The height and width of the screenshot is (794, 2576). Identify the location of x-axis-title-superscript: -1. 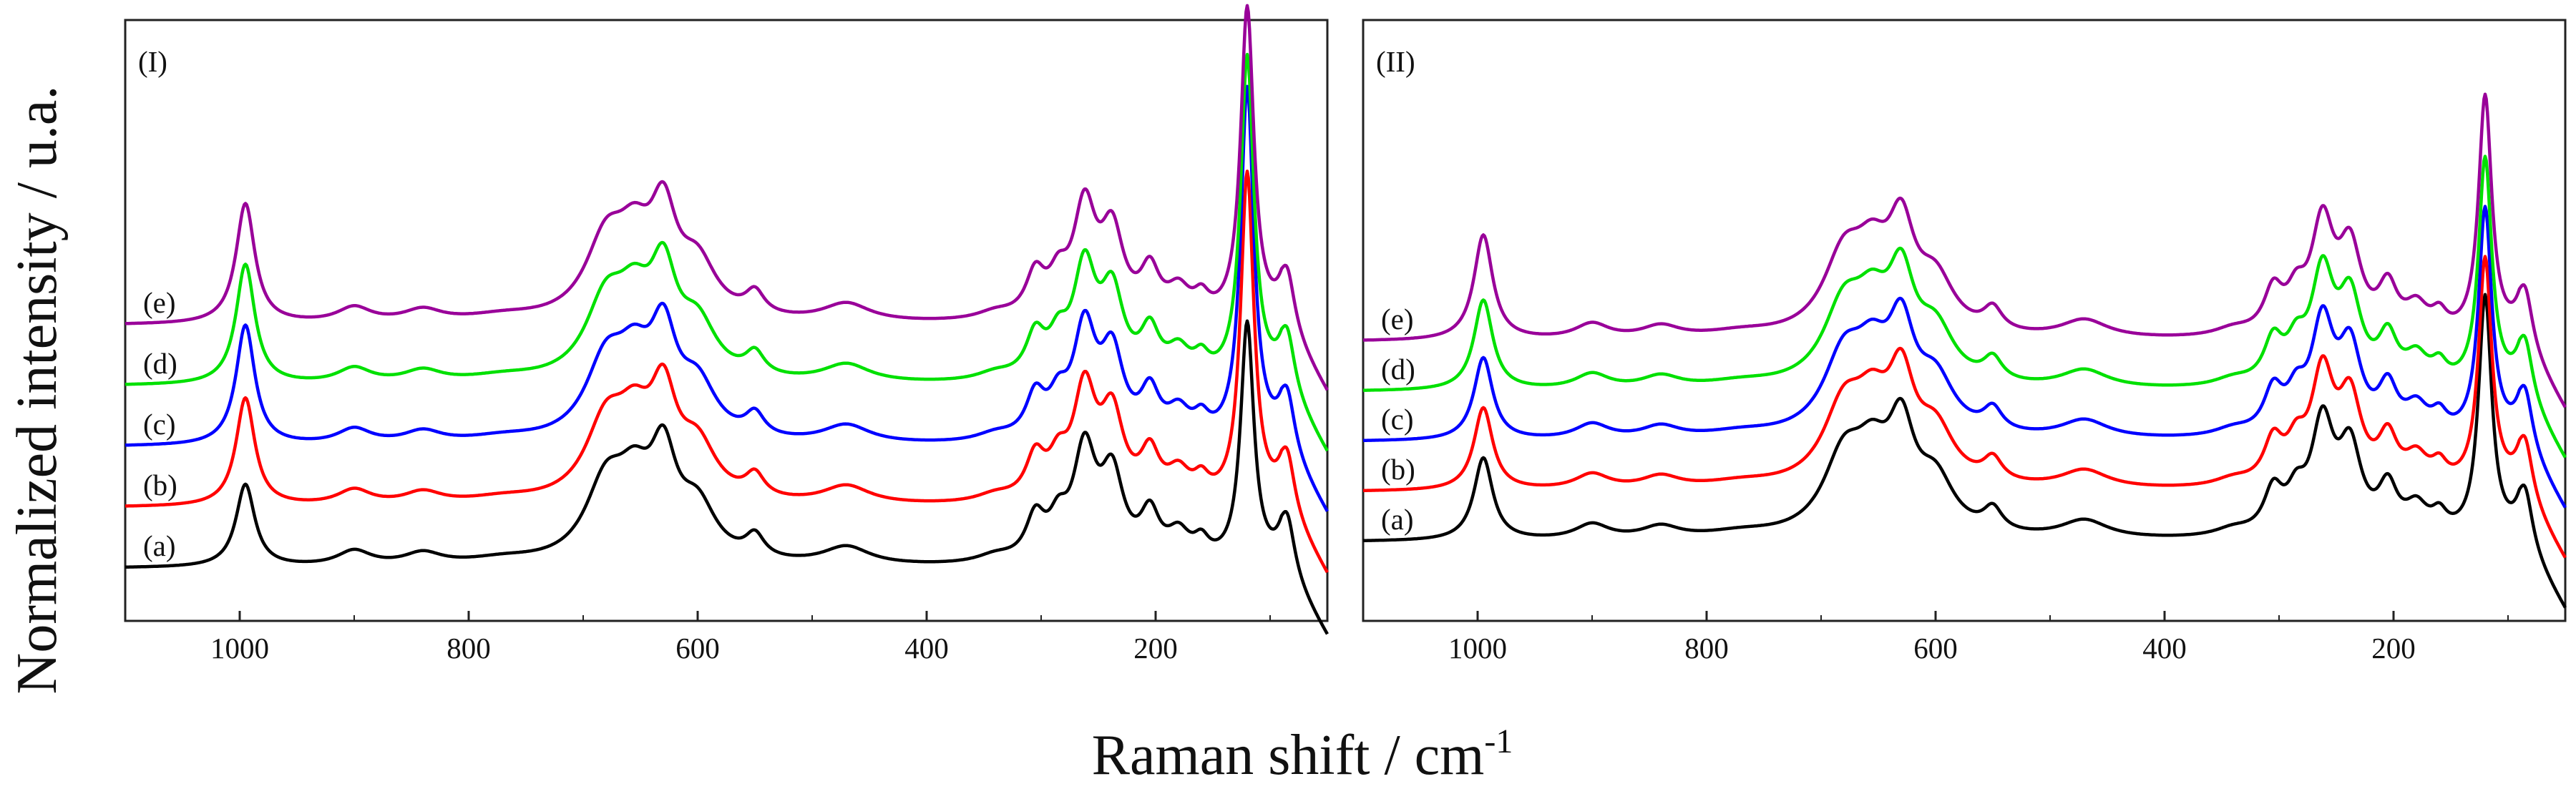
(1498, 741).